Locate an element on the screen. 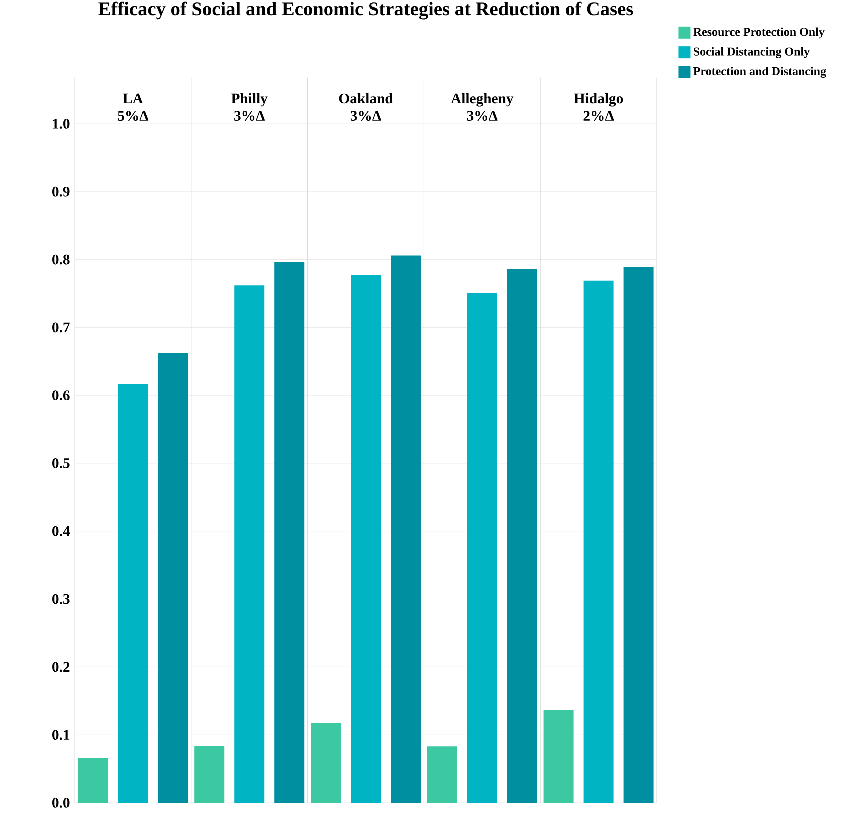 The image size is (856, 813). x-tick-label: LA is located at coordinates (133, 99).